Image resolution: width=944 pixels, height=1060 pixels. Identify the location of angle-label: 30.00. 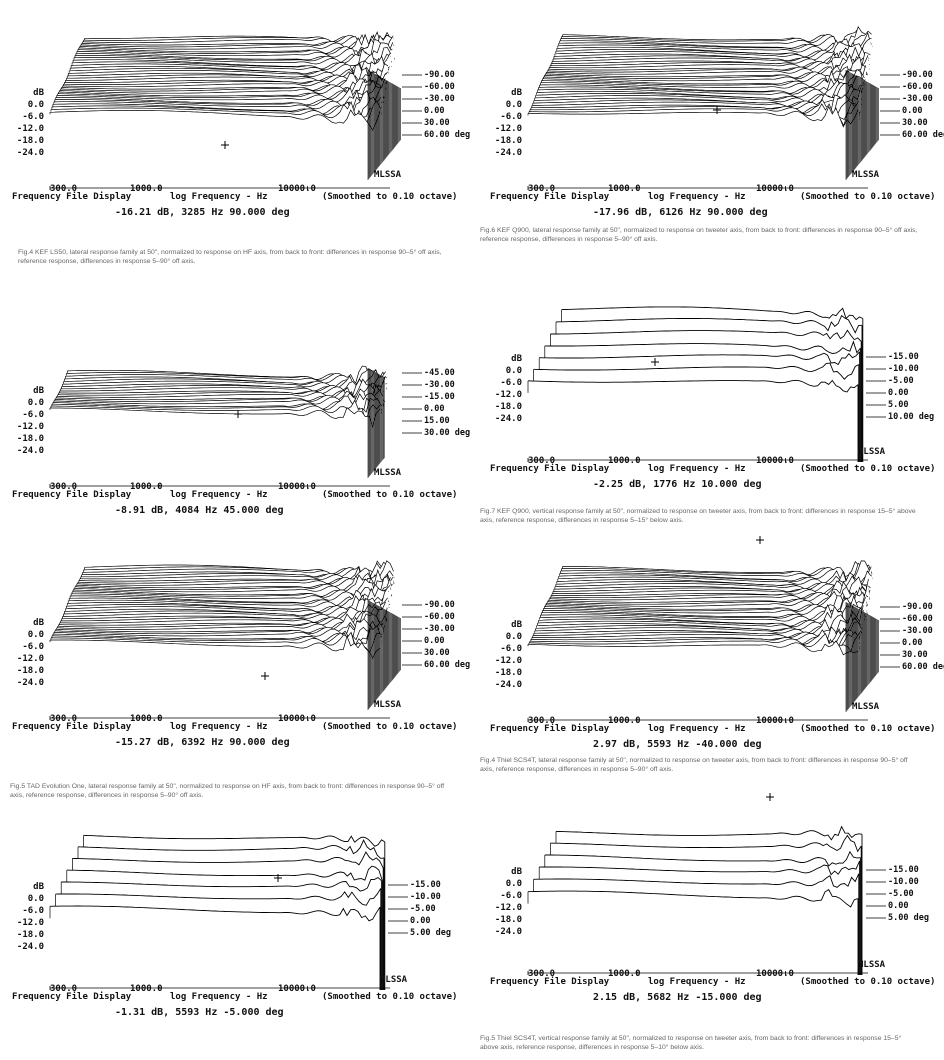
(915, 123).